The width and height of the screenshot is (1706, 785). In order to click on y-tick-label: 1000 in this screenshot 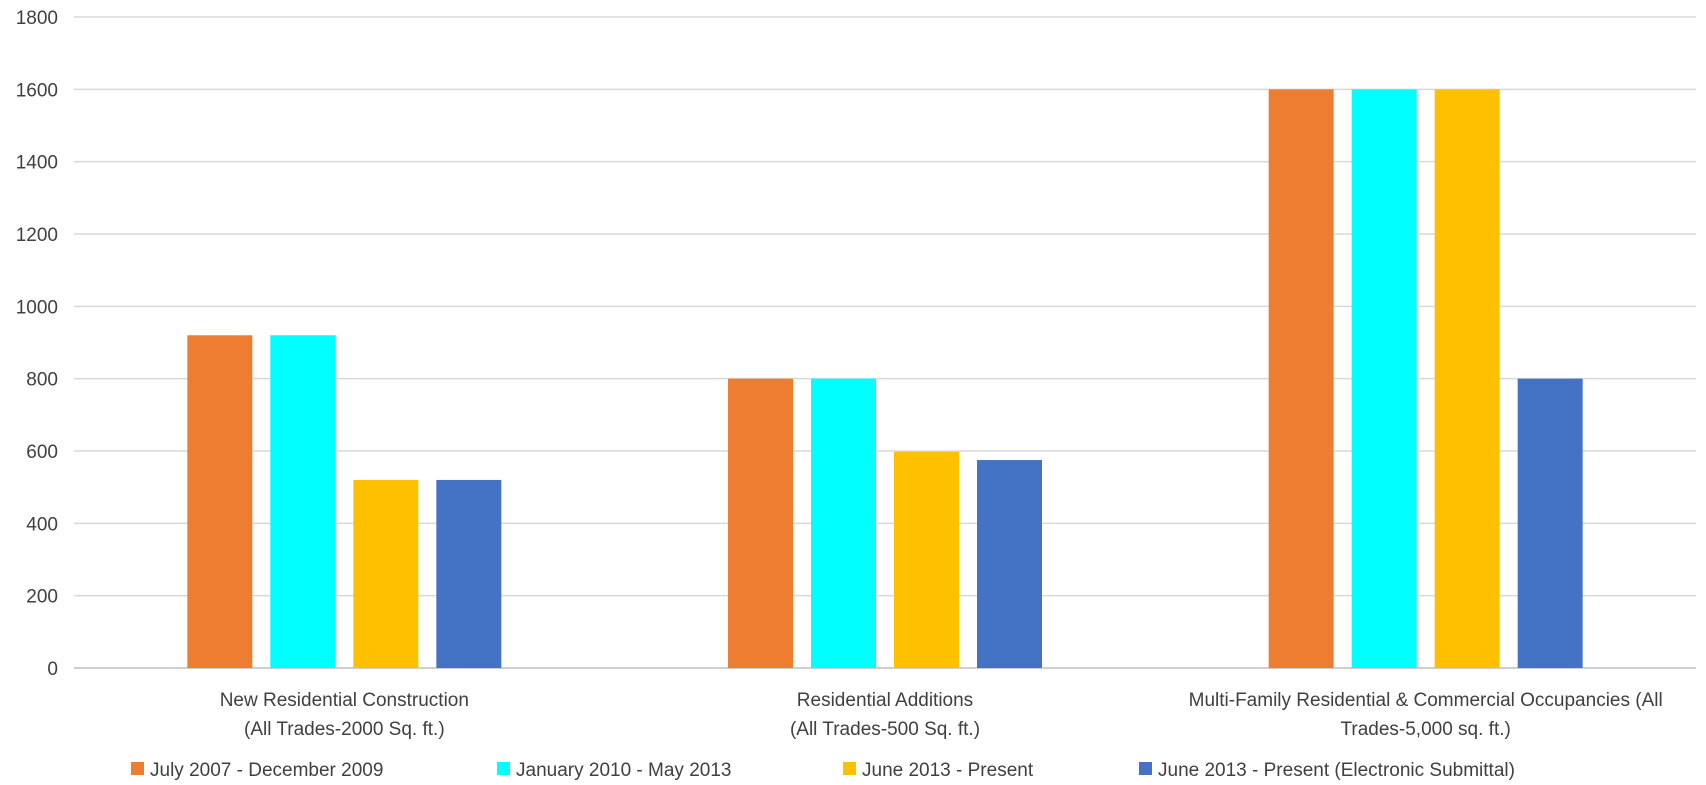, I will do `click(37, 307)`.